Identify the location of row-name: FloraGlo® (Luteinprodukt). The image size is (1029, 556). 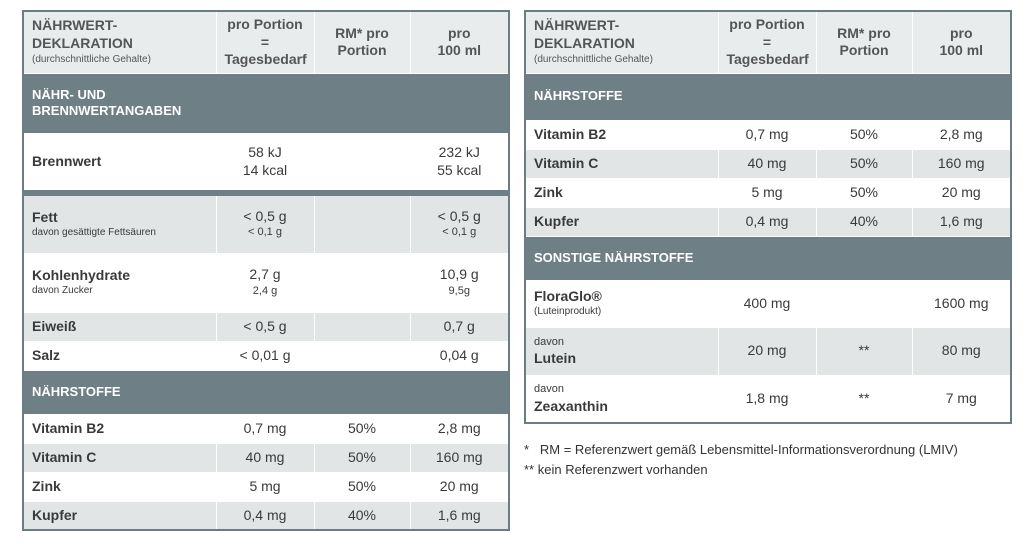
(621, 303).